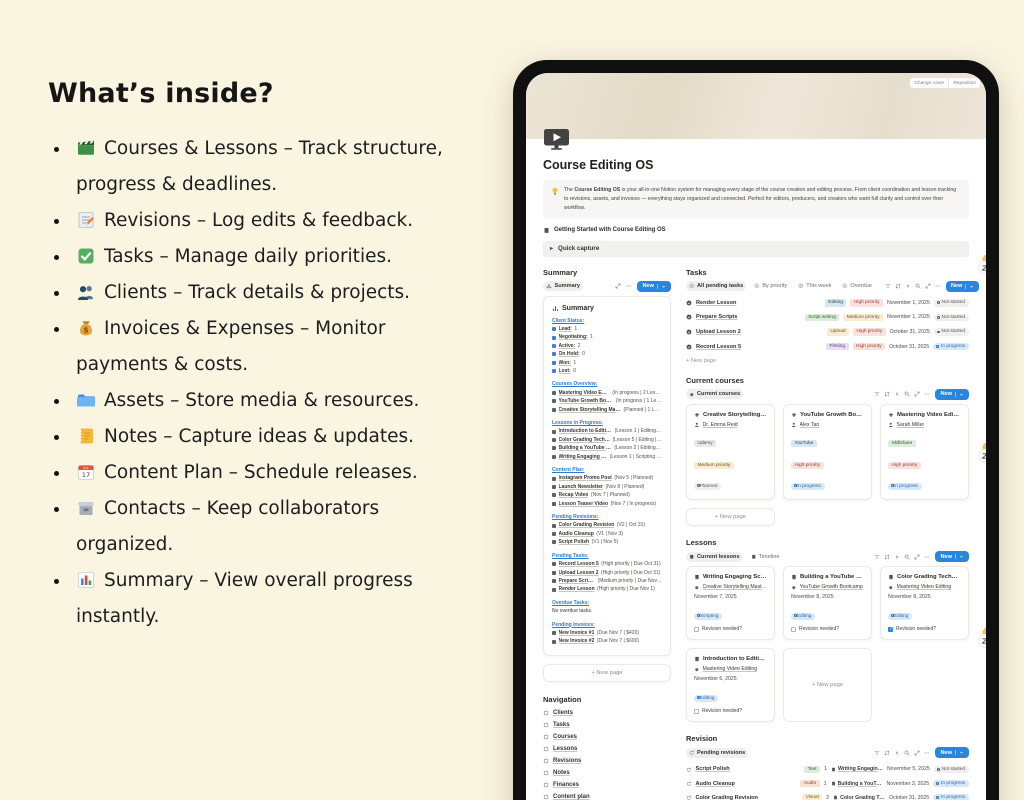  I want to click on nav-link: Tasks, so click(607, 725).